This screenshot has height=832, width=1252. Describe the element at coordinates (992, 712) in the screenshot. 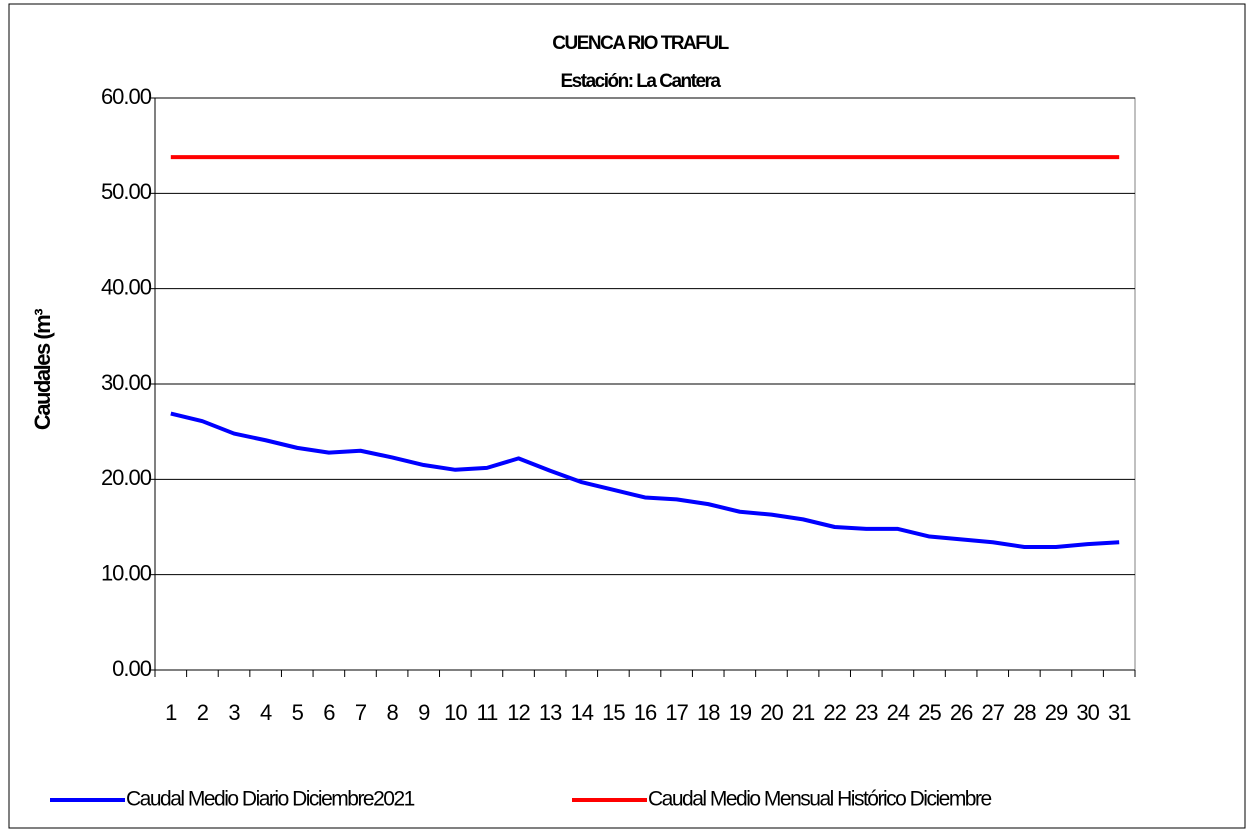

I see `x-tick-label: 27` at that location.